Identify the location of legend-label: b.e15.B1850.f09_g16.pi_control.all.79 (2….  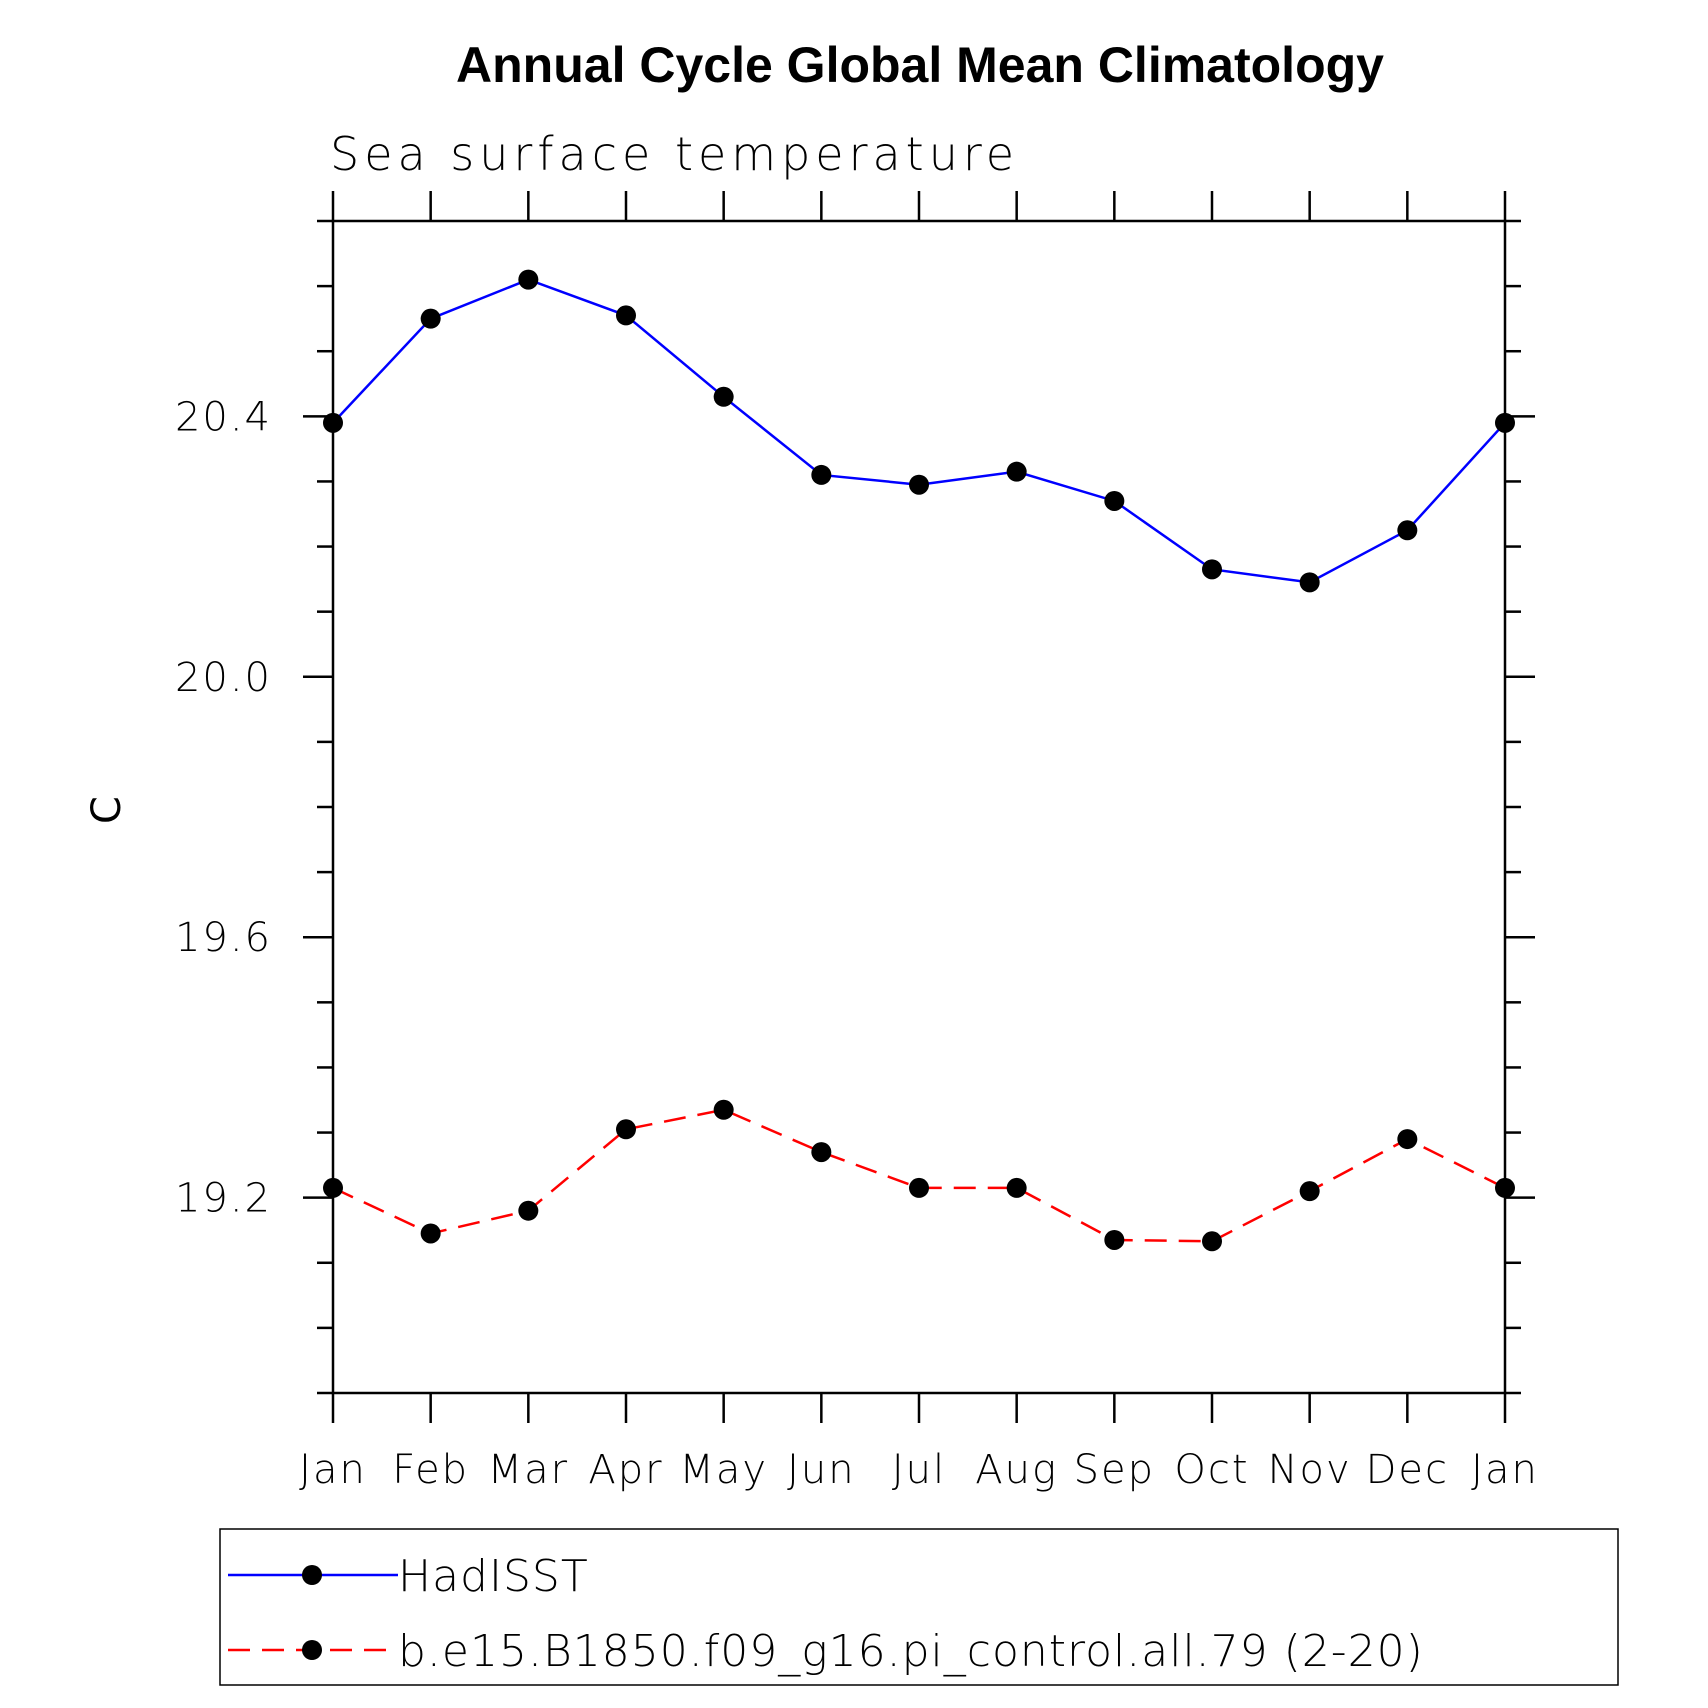
(911, 1651).